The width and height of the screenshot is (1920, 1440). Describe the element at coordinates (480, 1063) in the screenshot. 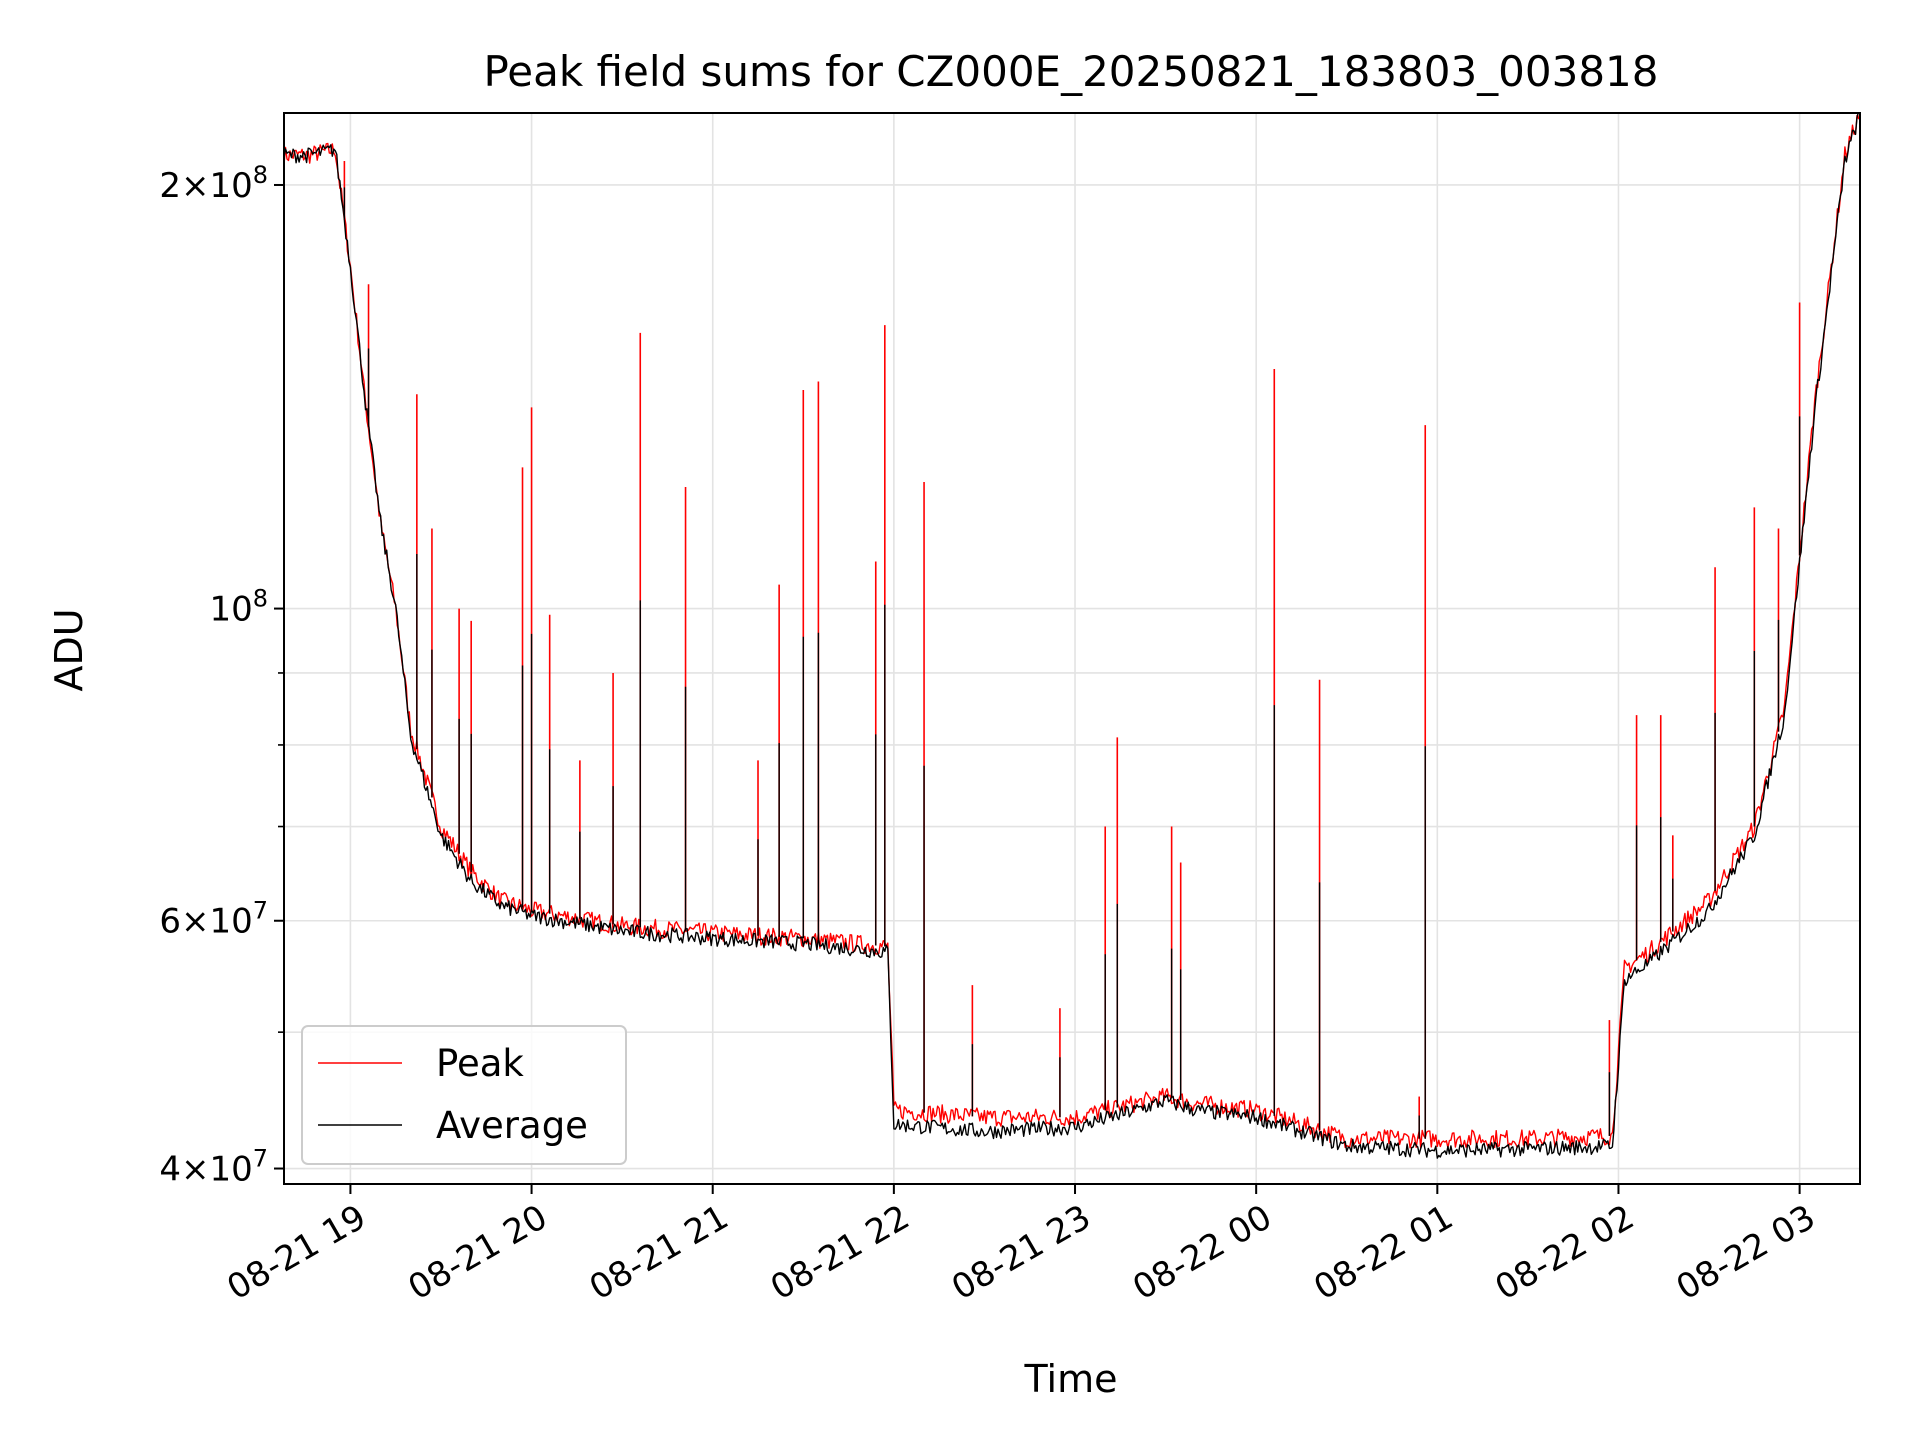

I see `legend-peak-label: Peak` at that location.